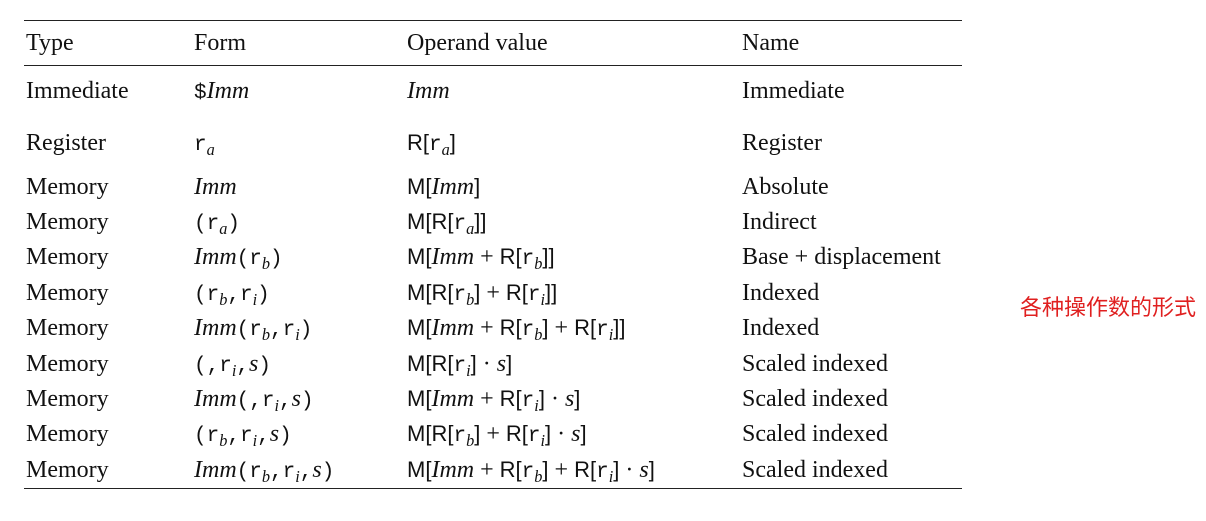  I want to click on value-segment: ·, so click(554, 399).